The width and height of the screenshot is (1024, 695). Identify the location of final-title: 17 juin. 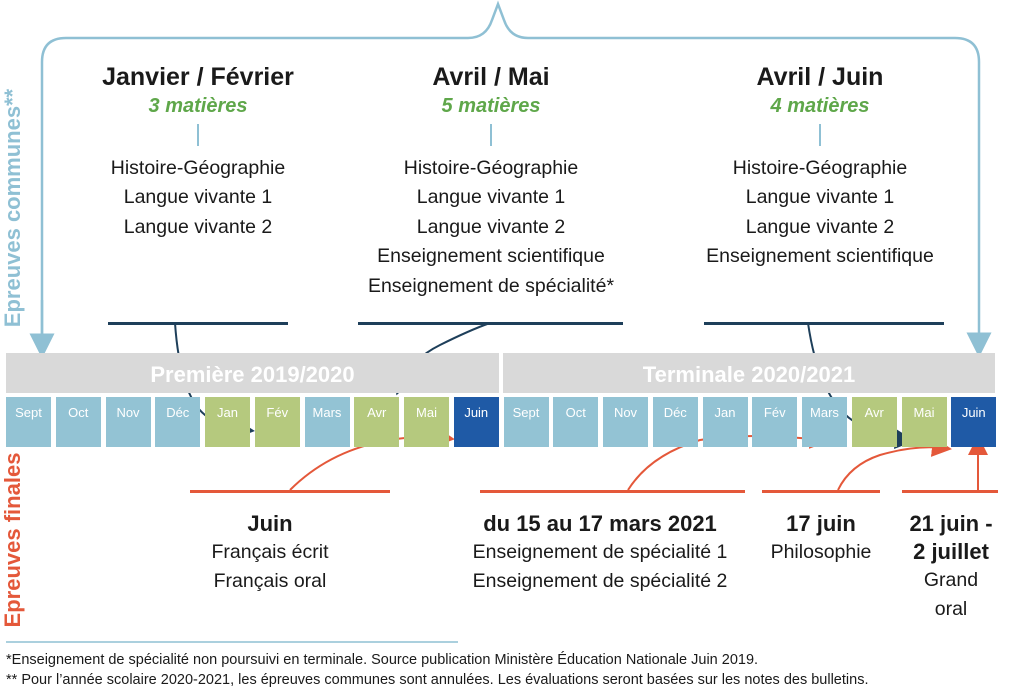
(821, 523).